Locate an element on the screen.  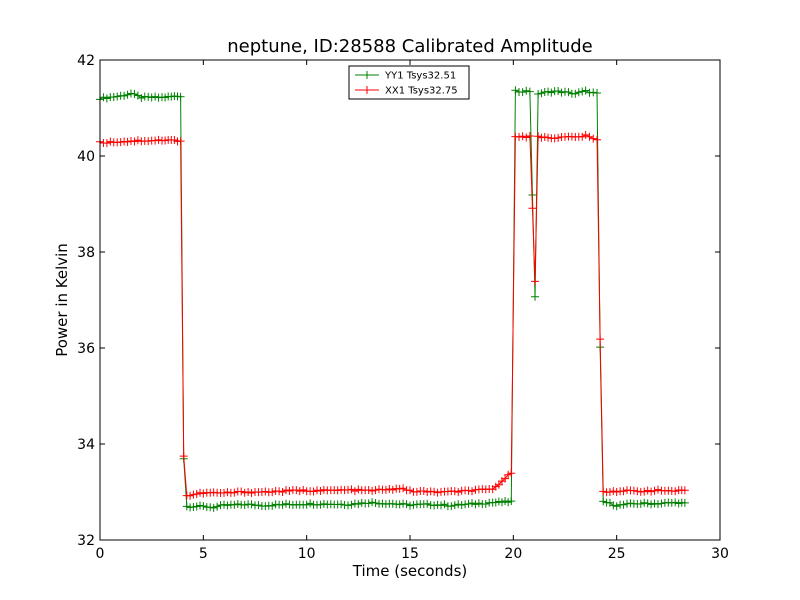
y-tick-label: 36 is located at coordinates (86, 349).